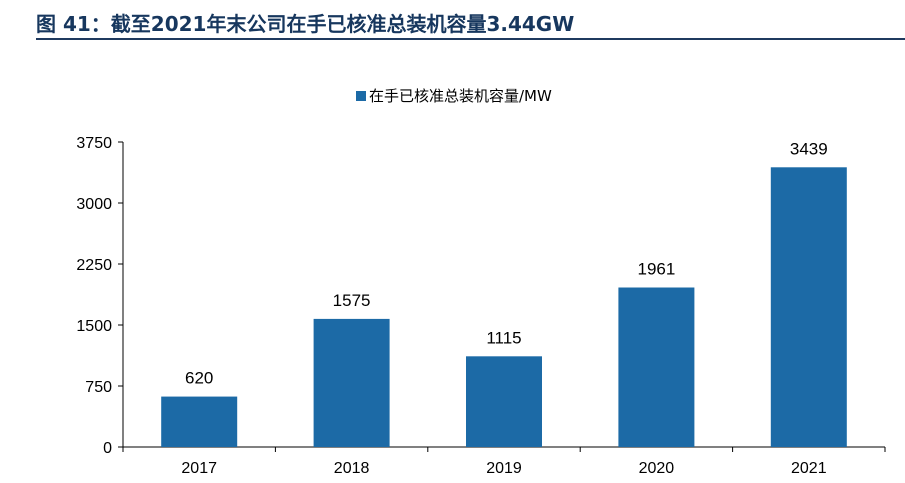  Describe the element at coordinates (199, 468) in the screenshot. I see `x-tick-label: 2017` at that location.